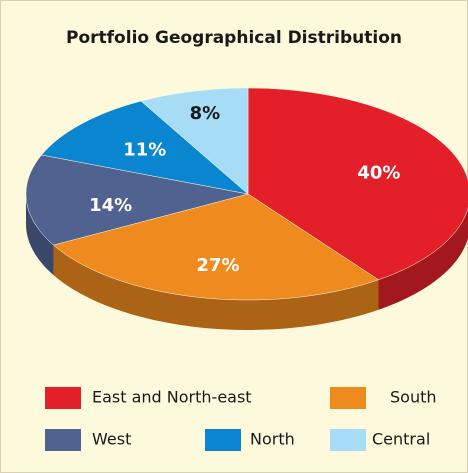  What do you see at coordinates (217, 265) in the screenshot?
I see `data-label: 27%` at bounding box center [217, 265].